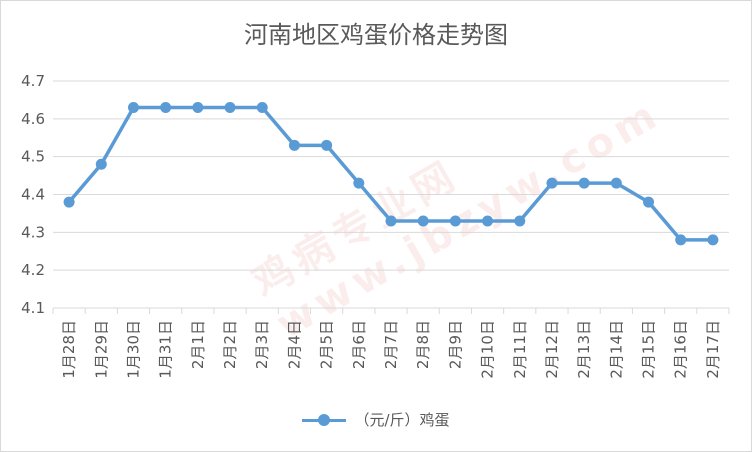  Describe the element at coordinates (488, 349) in the screenshot. I see `x-tick-label: 2月10日` at that location.